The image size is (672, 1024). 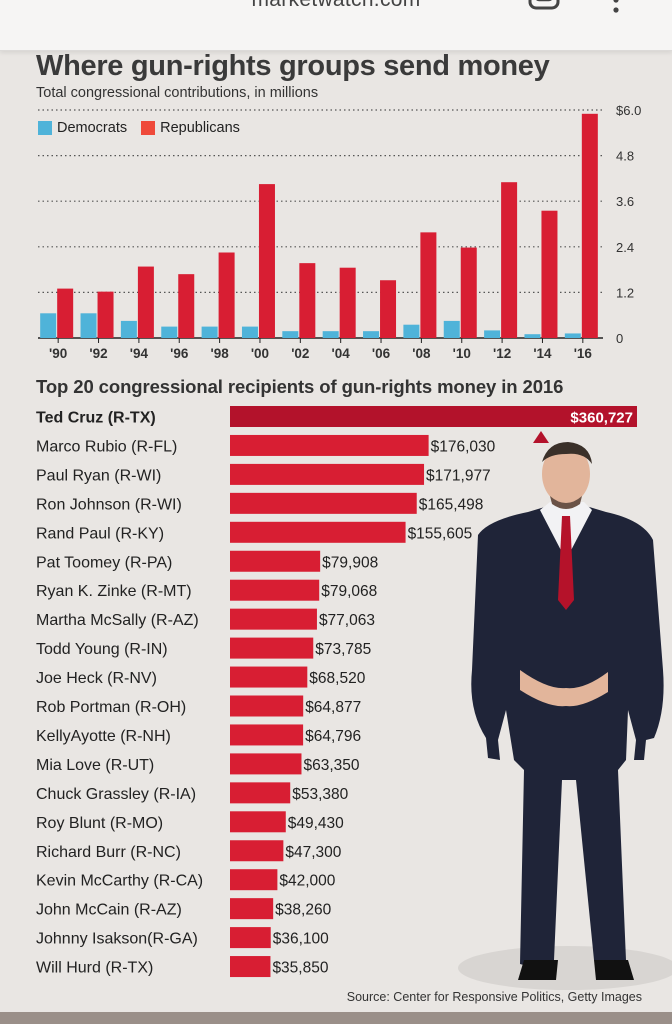 I want to click on x-tick-label: '08, so click(x=421, y=353).